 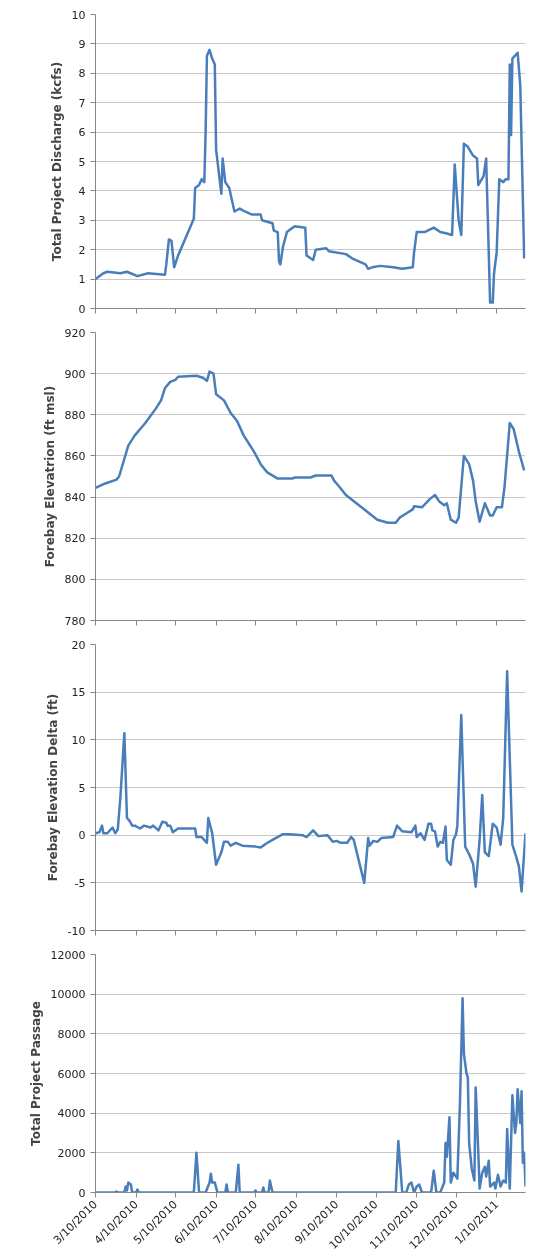 I want to click on y-axis-title: Total Project Passage, so click(x=35, y=1073).